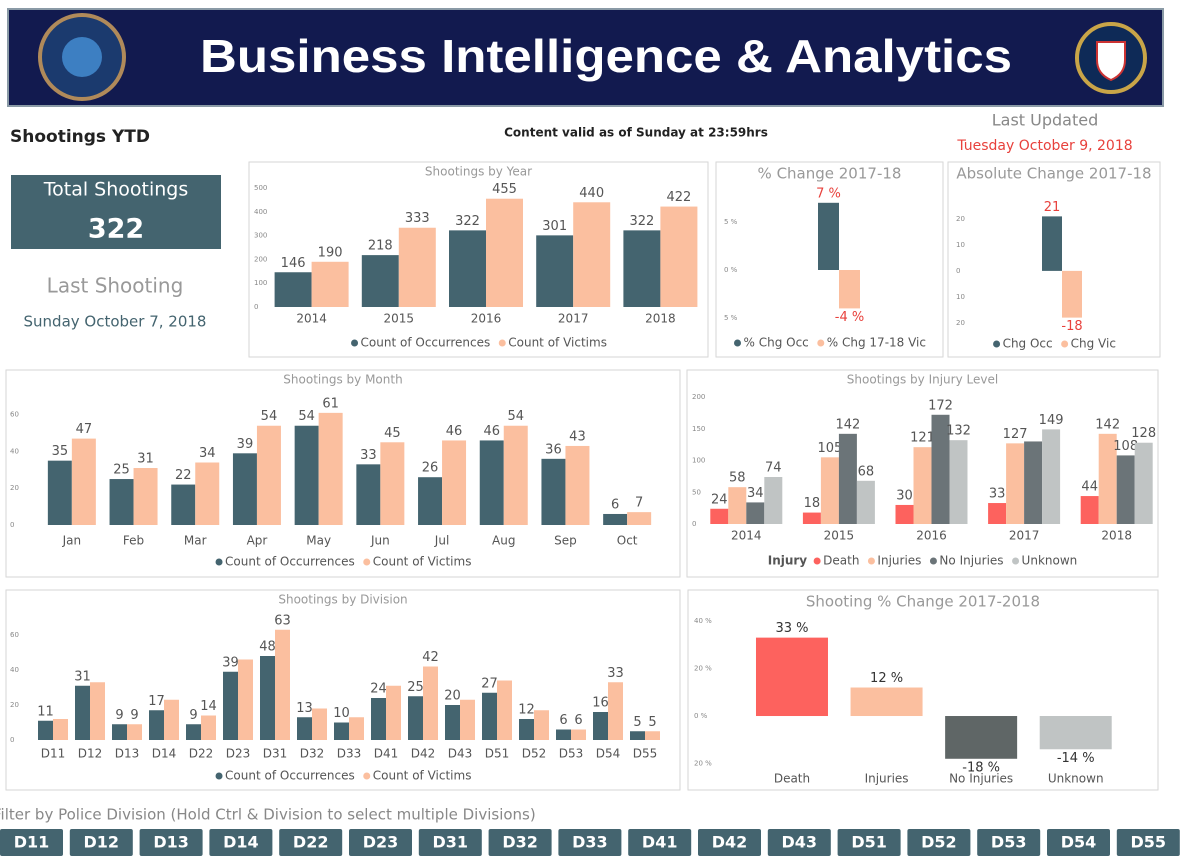 The height and width of the screenshot is (864, 1190). Describe the element at coordinates (830, 343) in the screenshot. I see `legend: % Chg Occ % Chg 17-18 Vic` at that location.